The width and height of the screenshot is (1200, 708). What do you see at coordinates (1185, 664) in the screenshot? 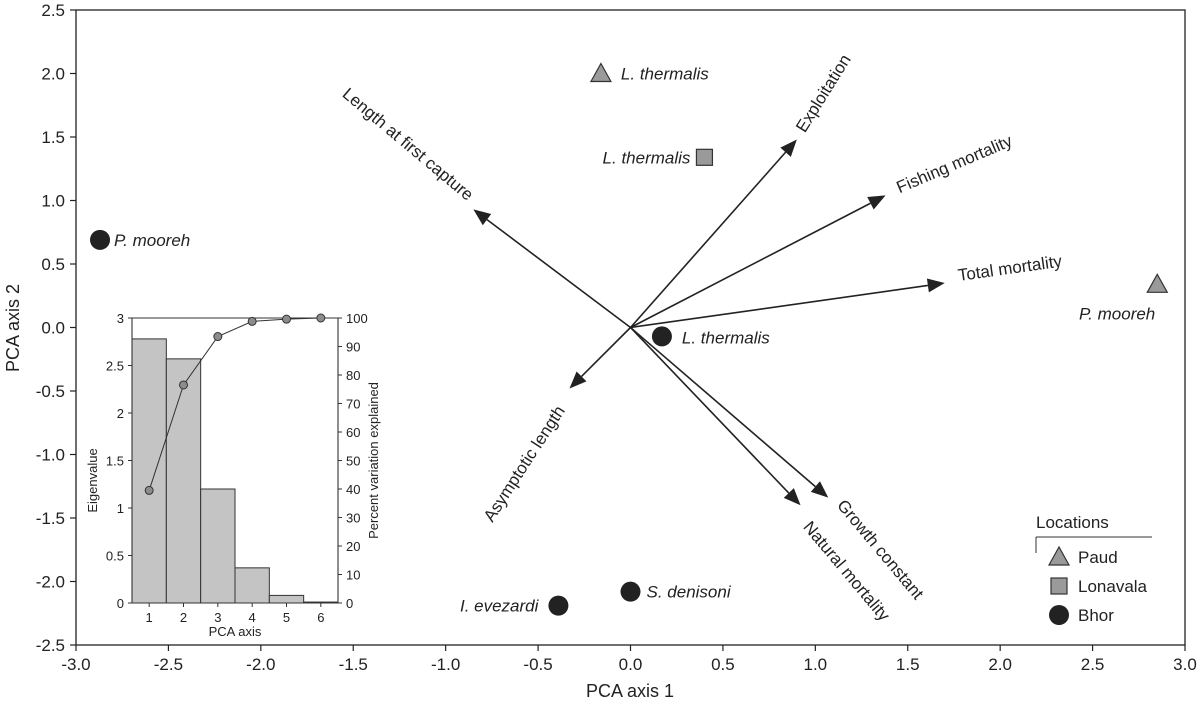
I see `x-tick-label: 3.0` at bounding box center [1185, 664].